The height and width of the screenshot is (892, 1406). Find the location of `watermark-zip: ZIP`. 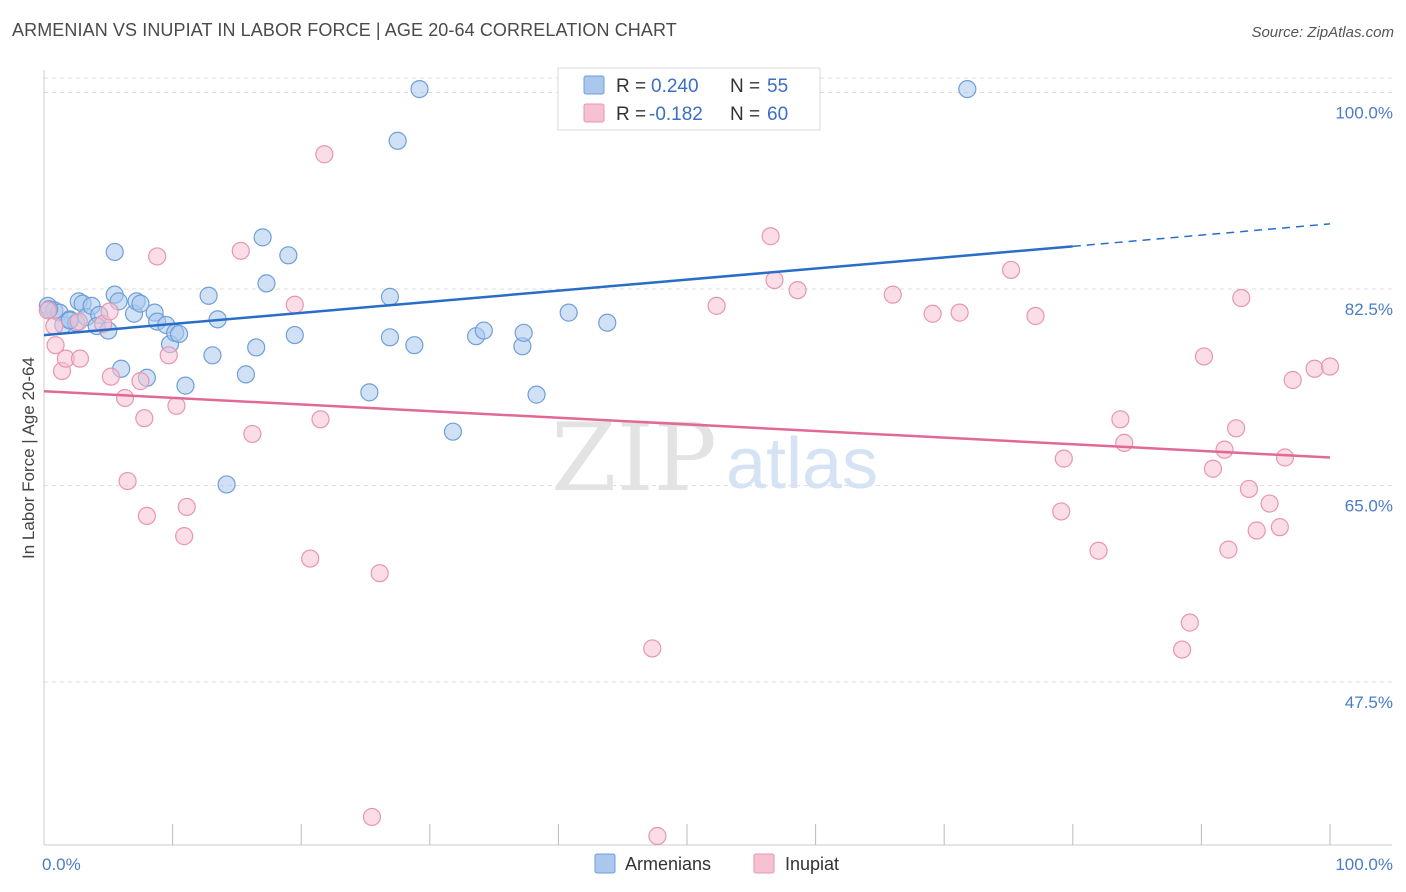

watermark-zip: ZIP is located at coordinates (634, 458).